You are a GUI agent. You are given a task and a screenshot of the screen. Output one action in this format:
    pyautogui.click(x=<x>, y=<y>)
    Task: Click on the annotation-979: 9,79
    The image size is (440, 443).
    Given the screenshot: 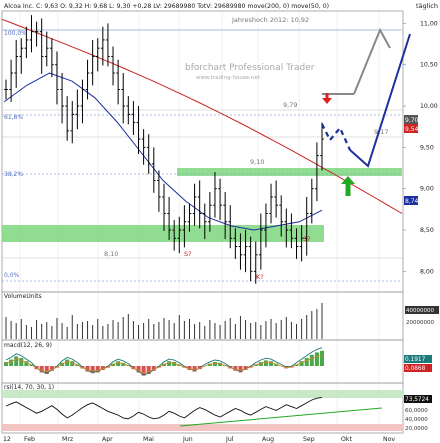 What is the action you would take?
    pyautogui.click(x=290, y=105)
    